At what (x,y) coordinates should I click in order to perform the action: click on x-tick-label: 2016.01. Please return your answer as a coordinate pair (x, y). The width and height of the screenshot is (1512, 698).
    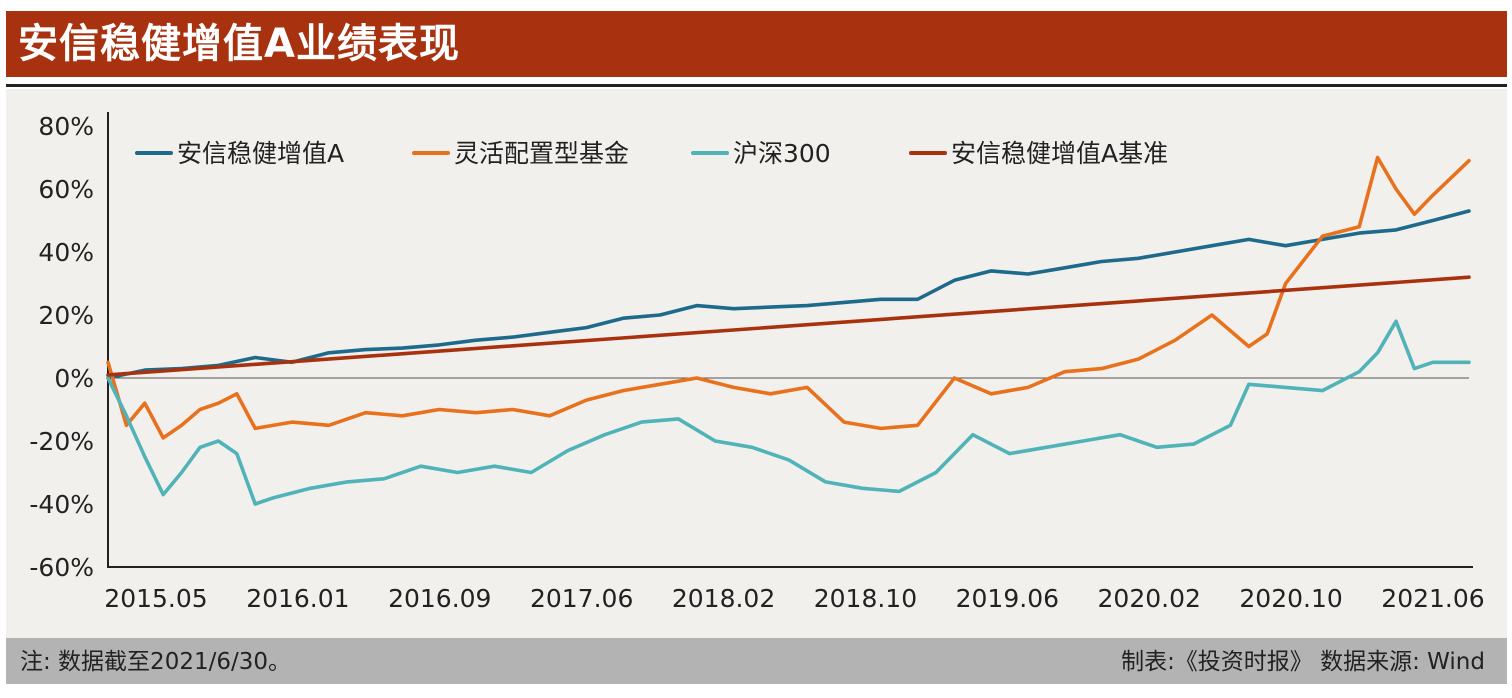
    Looking at the image, I should click on (297, 598).